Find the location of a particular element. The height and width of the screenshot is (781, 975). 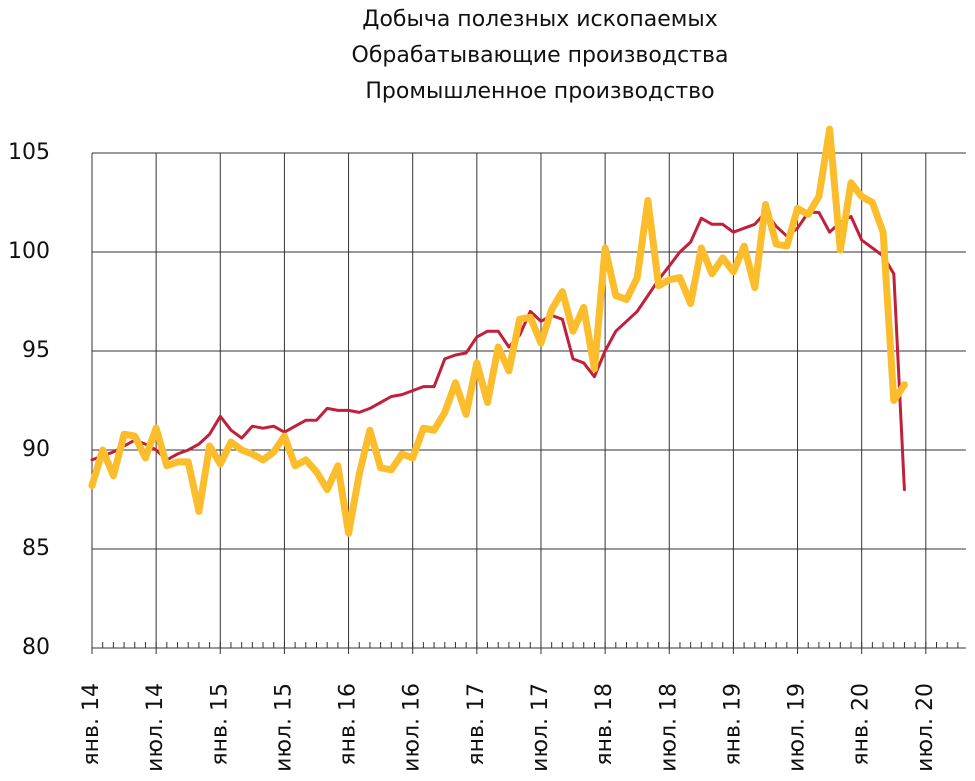

y-tick-label: 95 is located at coordinates (36, 350).